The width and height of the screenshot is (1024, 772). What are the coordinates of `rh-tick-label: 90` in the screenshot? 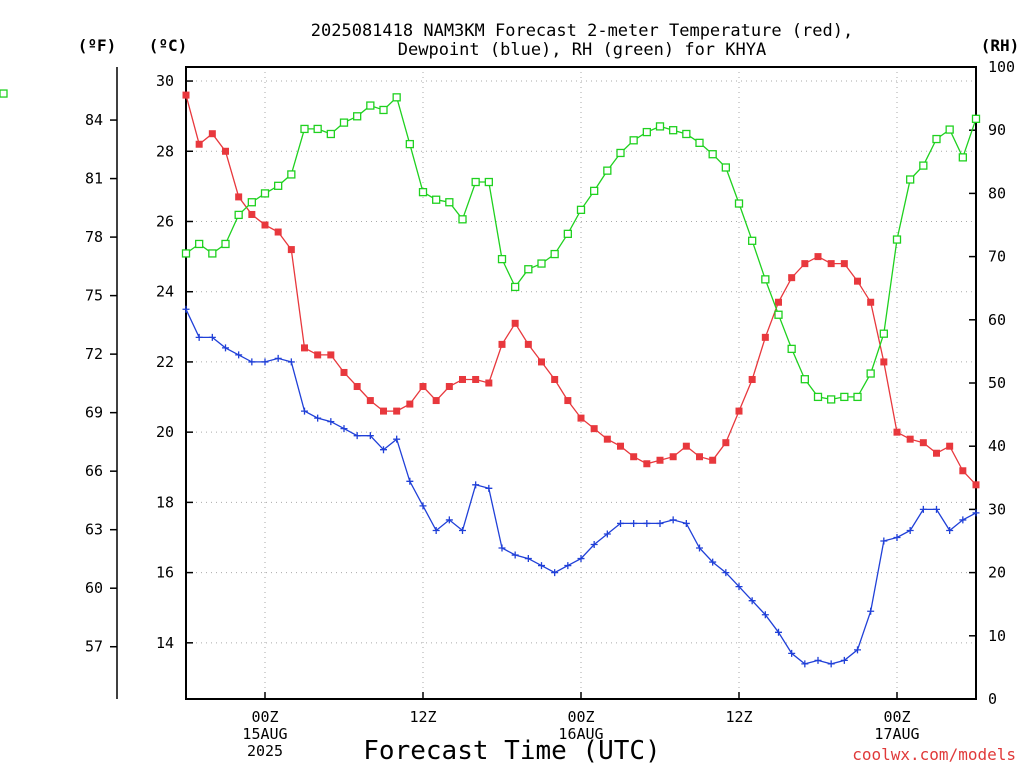 It's located at (997, 130).